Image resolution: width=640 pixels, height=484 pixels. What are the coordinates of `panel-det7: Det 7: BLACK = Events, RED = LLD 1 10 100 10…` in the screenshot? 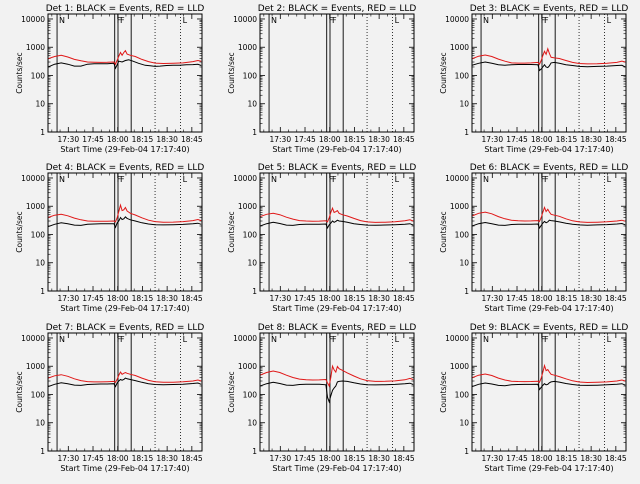 It's located at (109, 398).